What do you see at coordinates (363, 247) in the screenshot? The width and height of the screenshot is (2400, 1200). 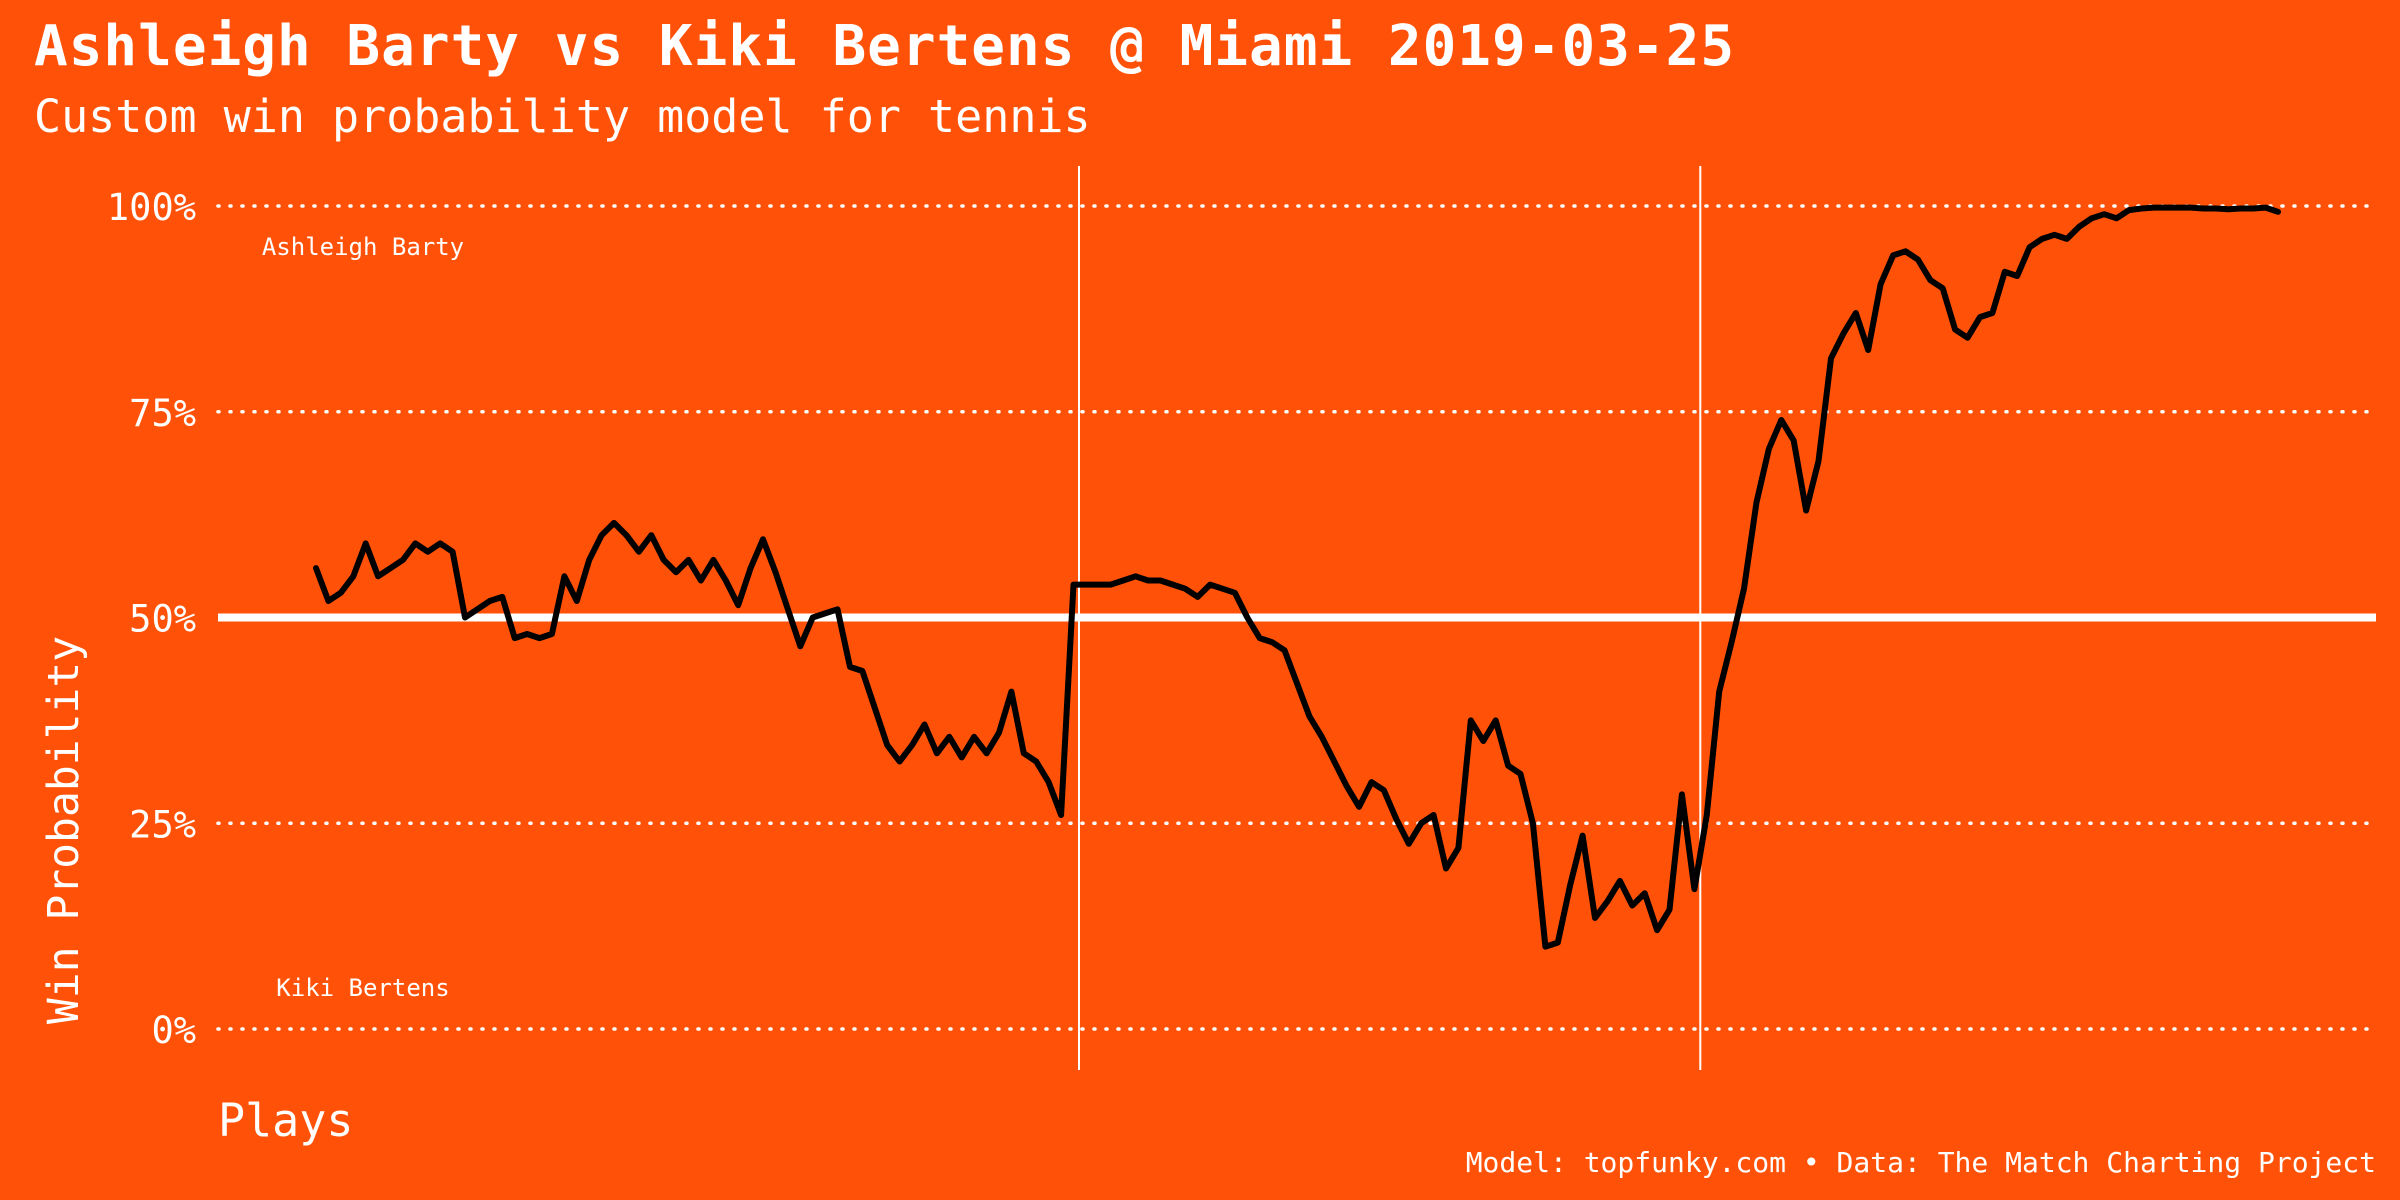 I see `player-annotation: Ashleigh Barty` at bounding box center [363, 247].